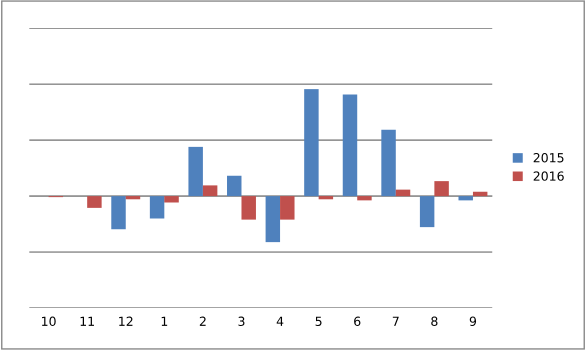 The image size is (586, 350). Describe the element at coordinates (549, 176) in the screenshot. I see `legend-label: 2016` at that location.